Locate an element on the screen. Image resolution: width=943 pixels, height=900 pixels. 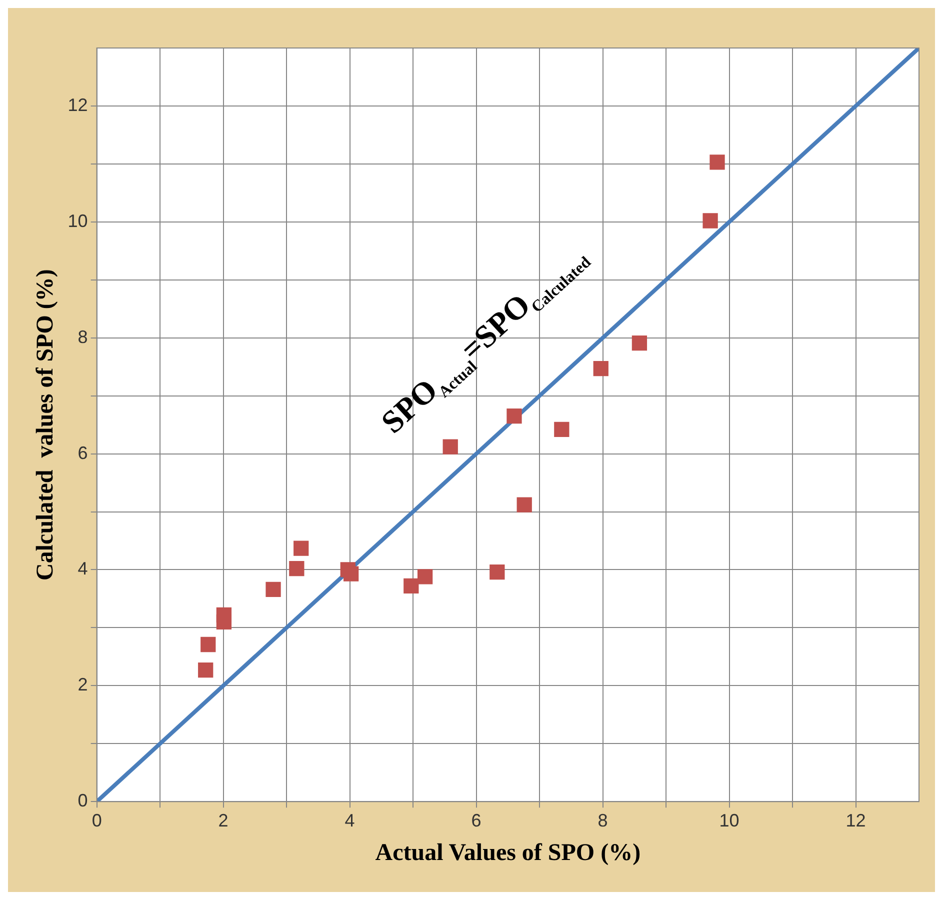
y-tick-label: 10 is located at coordinates (78, 220).